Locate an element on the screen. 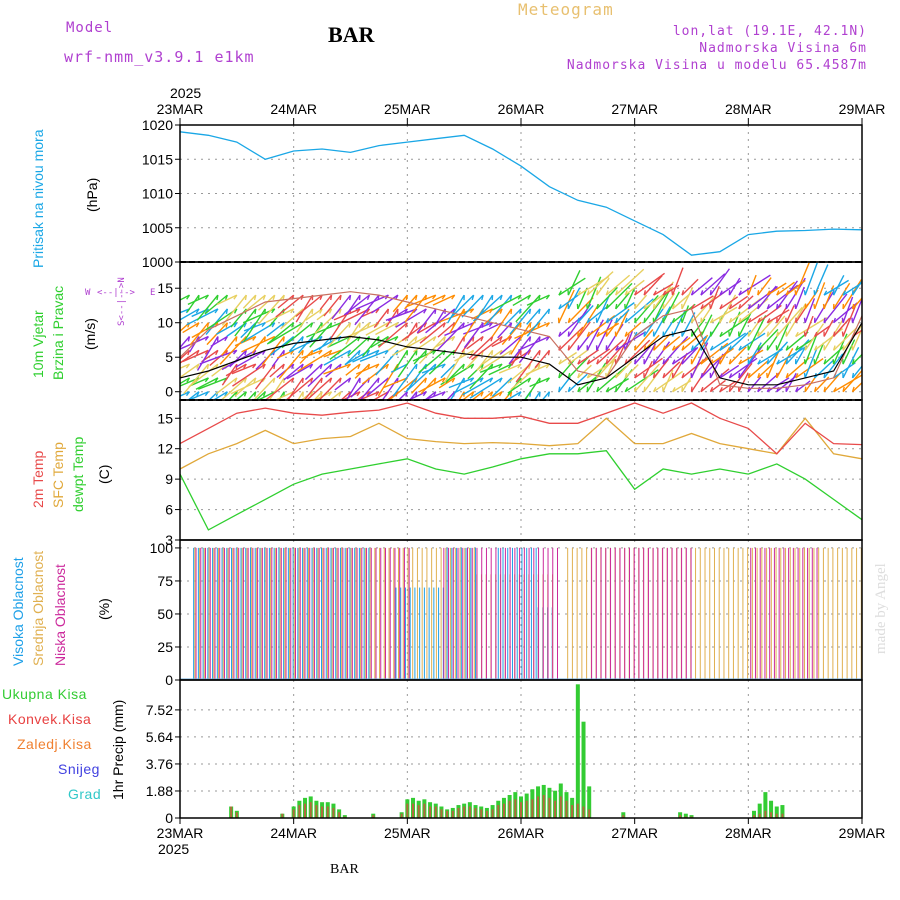 This screenshot has width=900, height=900. pressure-line is located at coordinates (521, 193).